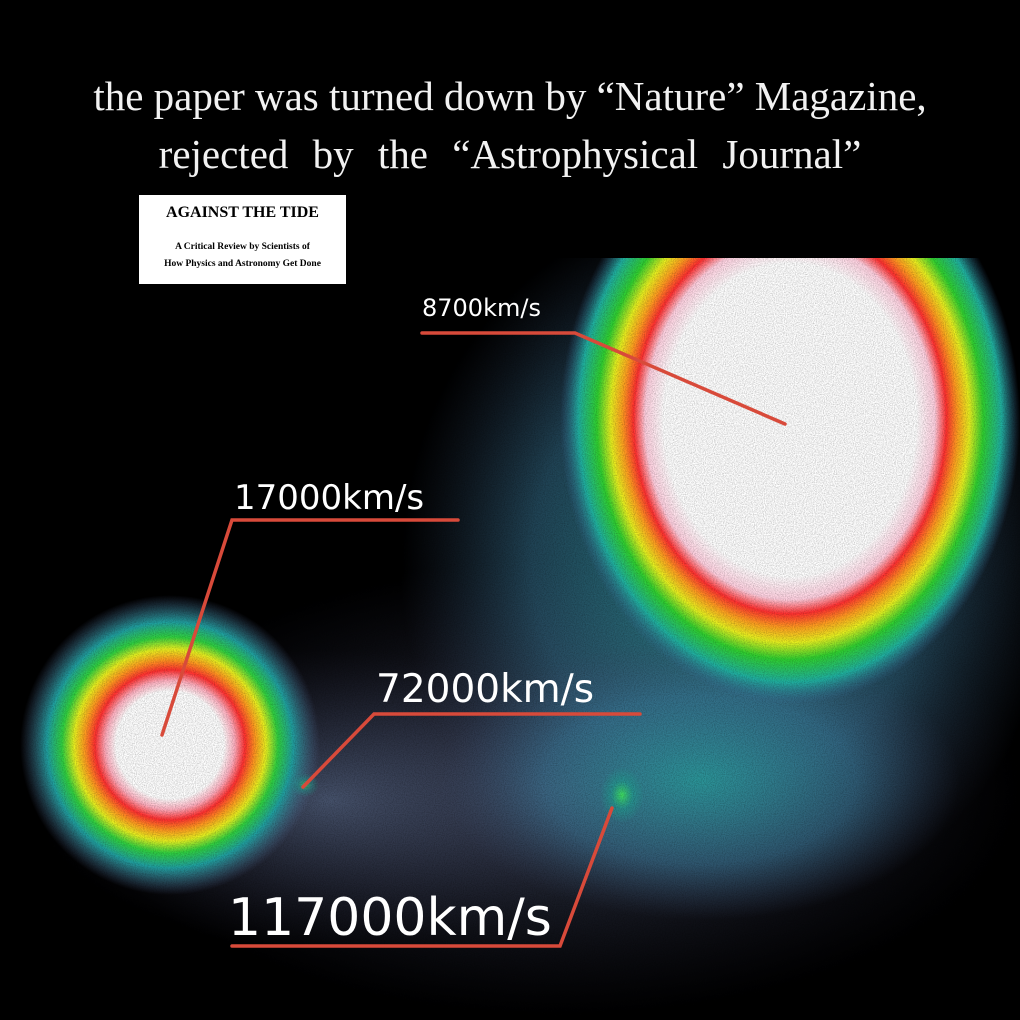  What do you see at coordinates (390, 918) in the screenshot?
I see `velocity-label-lower-object: 117000km/s` at bounding box center [390, 918].